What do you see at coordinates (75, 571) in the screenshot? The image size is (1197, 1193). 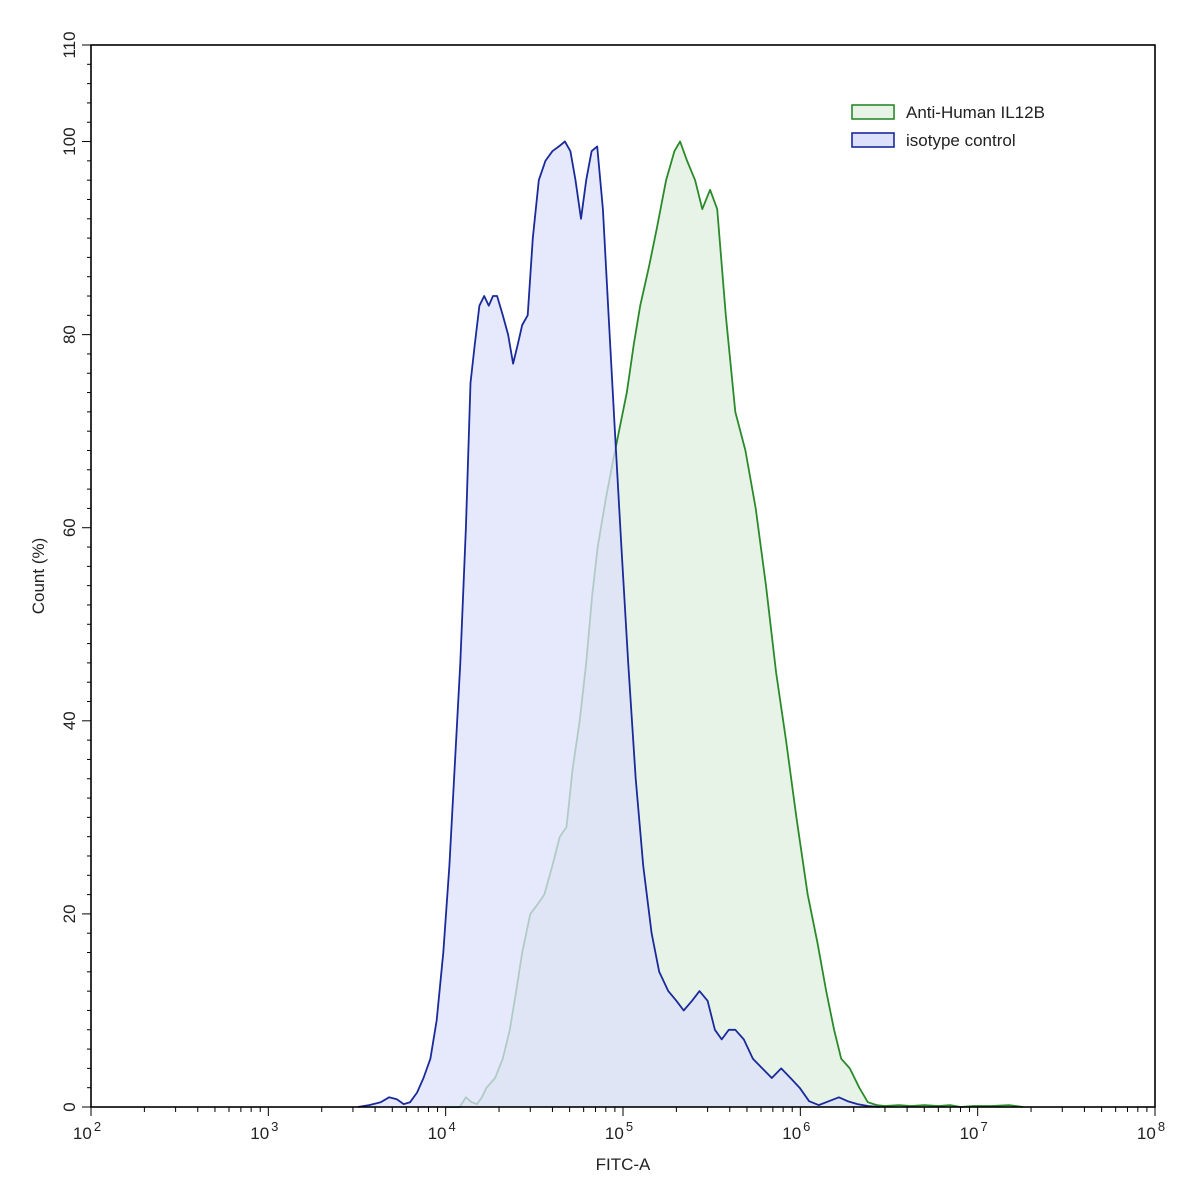 I see `y-axis: 0 20 40 60 80 100 110` at bounding box center [75, 571].